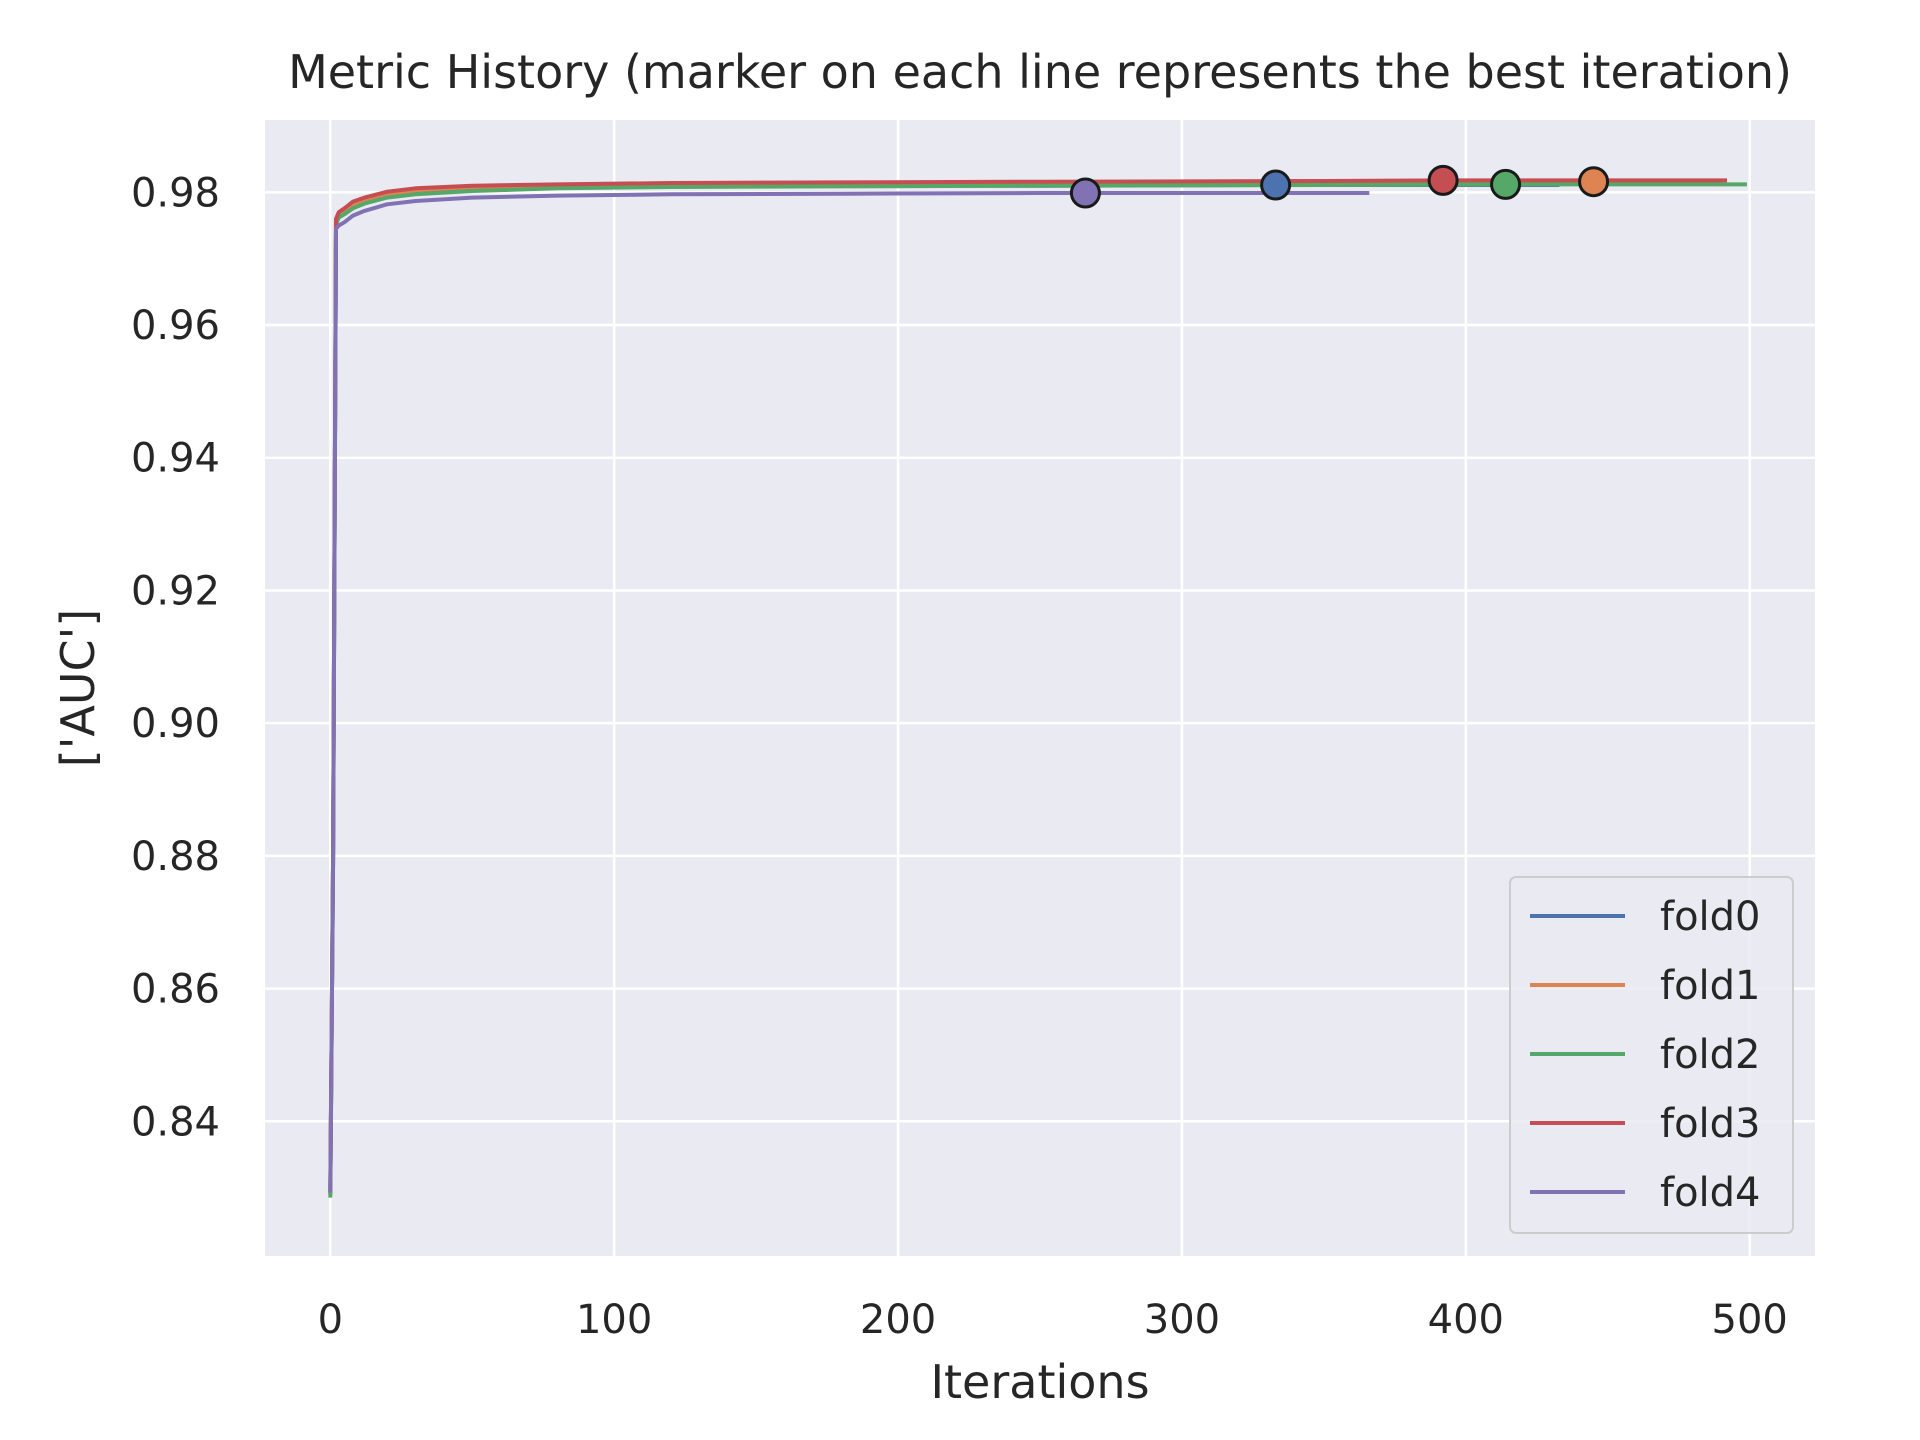 Image resolution: width=1920 pixels, height=1440 pixels. I want to click on legend: fold0 fold1 fold2 fold3 fold4, so click(1651, 1055).